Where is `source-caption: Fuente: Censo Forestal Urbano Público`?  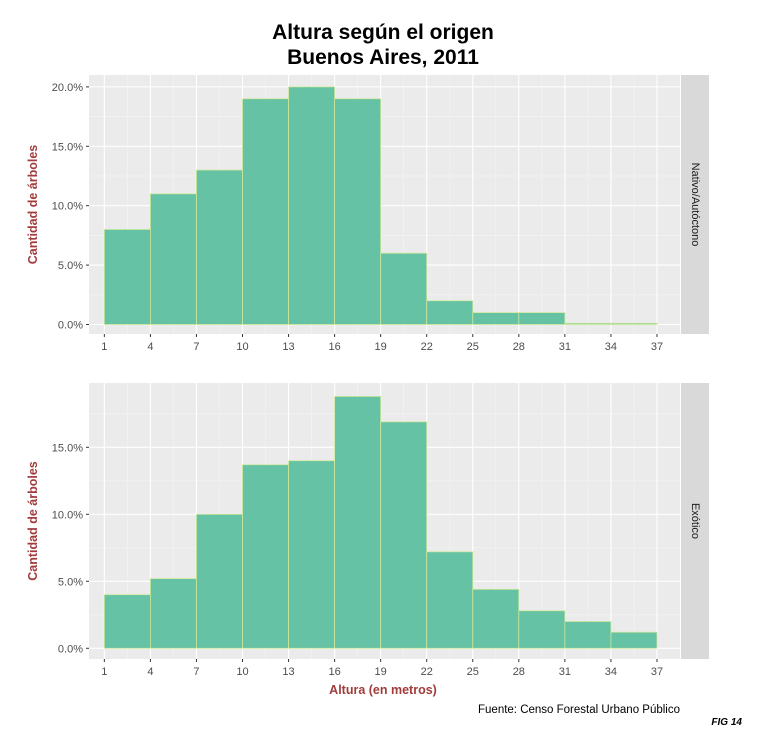 source-caption: Fuente: Censo Forestal Urbano Público is located at coordinates (579, 710).